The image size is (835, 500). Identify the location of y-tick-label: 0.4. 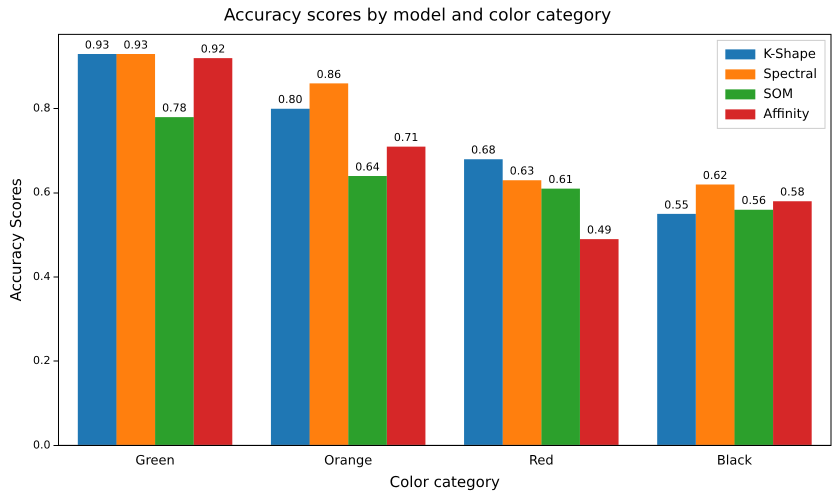
(41, 276).